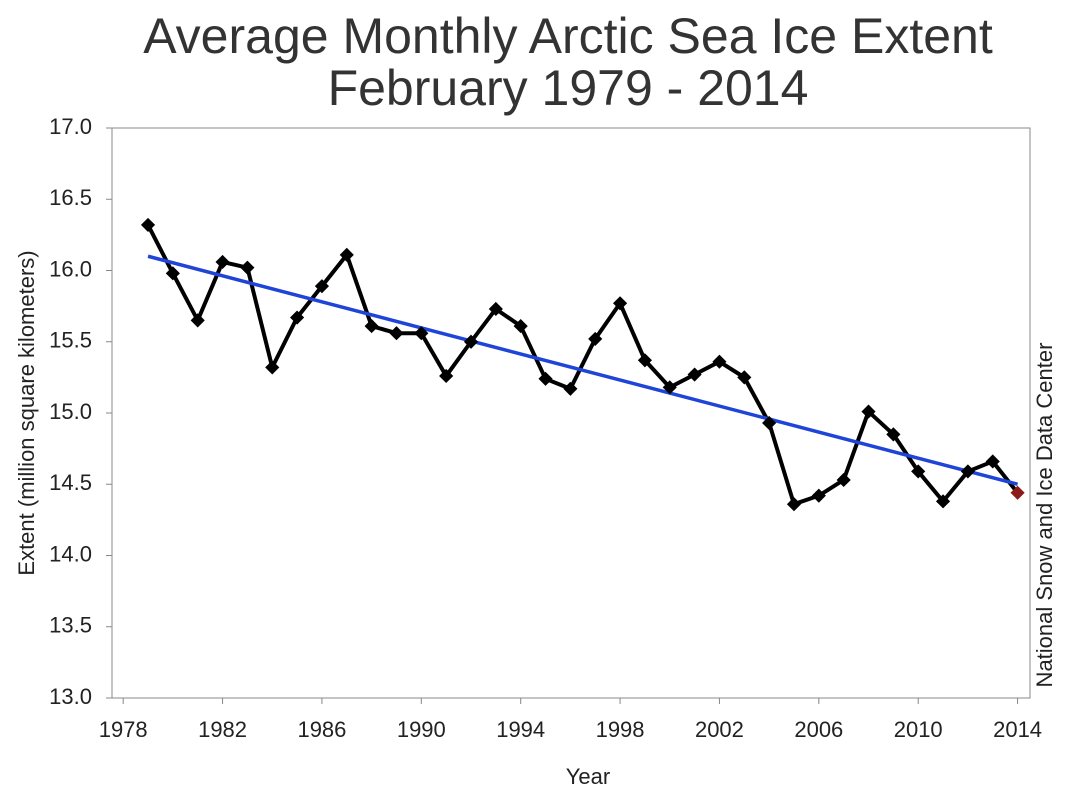 The width and height of the screenshot is (1069, 800). I want to click on y-tick-label: 15.5, so click(70, 340).